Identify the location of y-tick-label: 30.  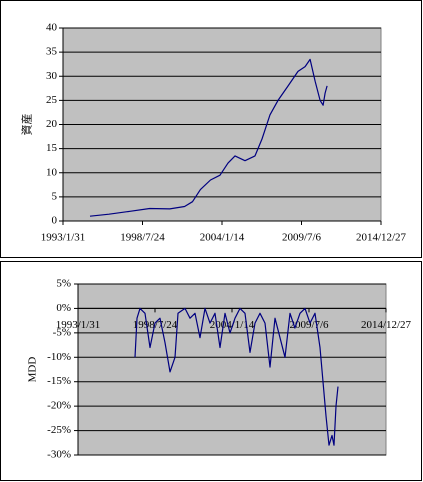
(52, 76).